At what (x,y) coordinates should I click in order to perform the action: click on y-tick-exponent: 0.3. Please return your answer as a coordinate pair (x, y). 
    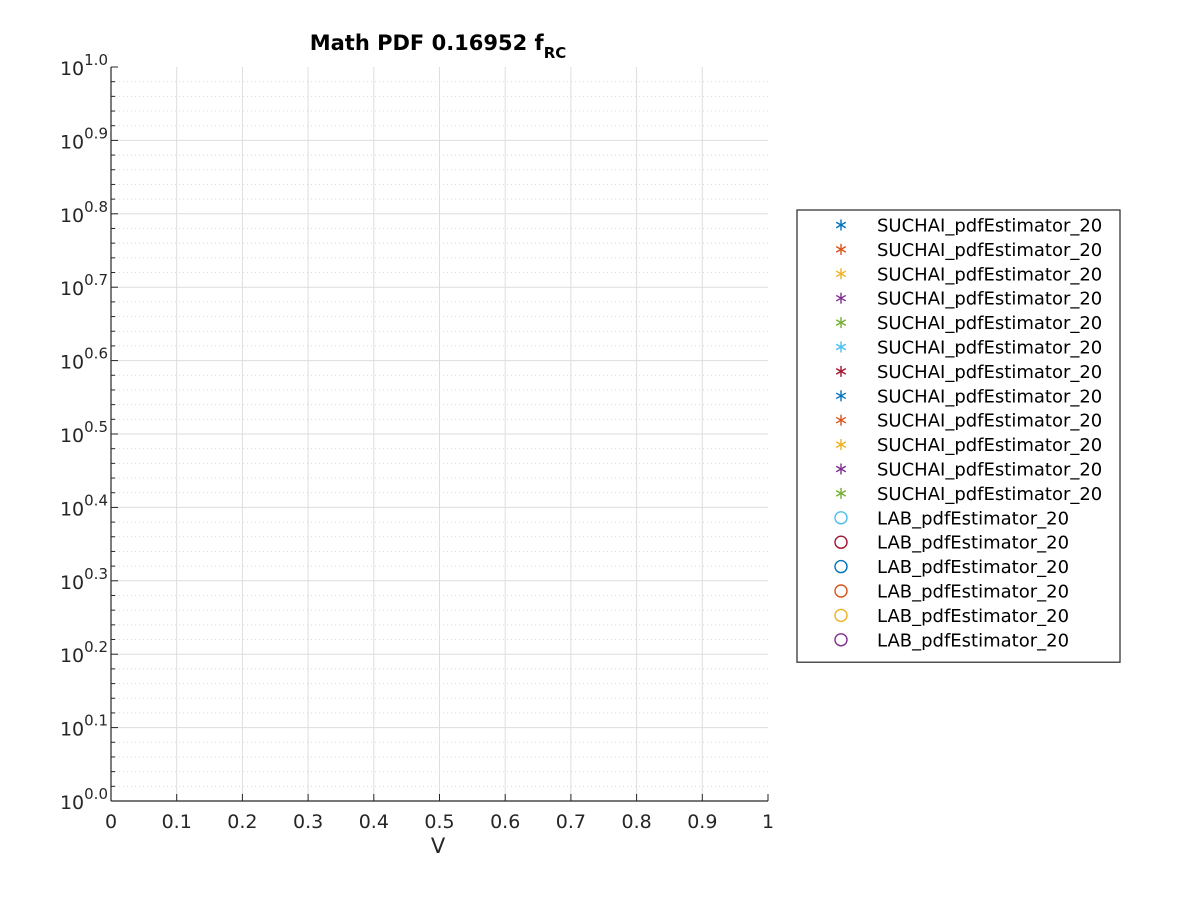
    Looking at the image, I should click on (96, 574).